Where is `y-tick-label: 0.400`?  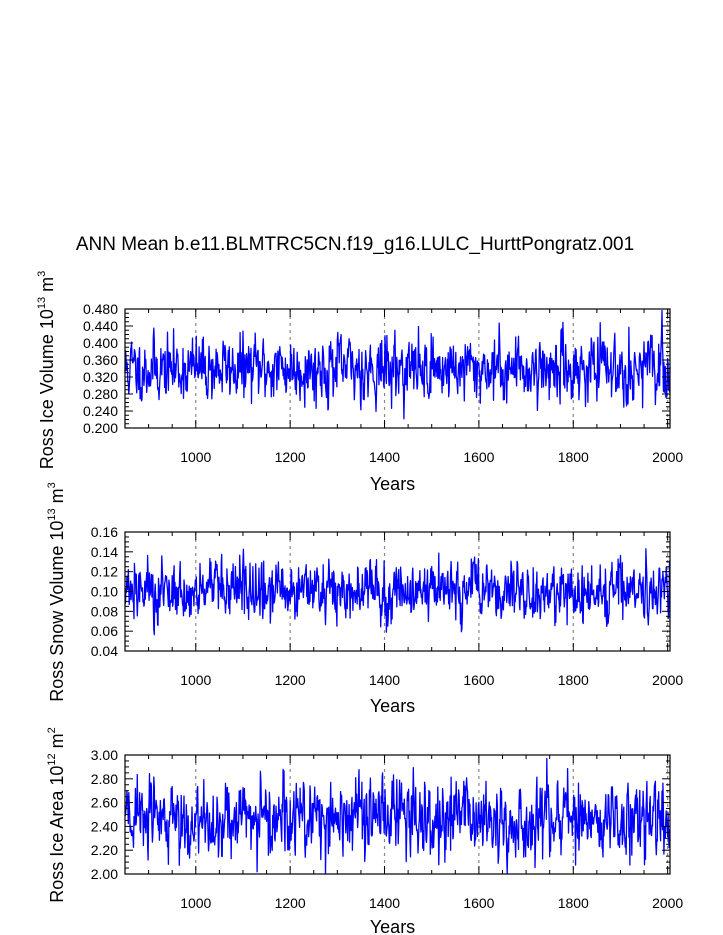
y-tick-label: 0.400 is located at coordinates (100, 343).